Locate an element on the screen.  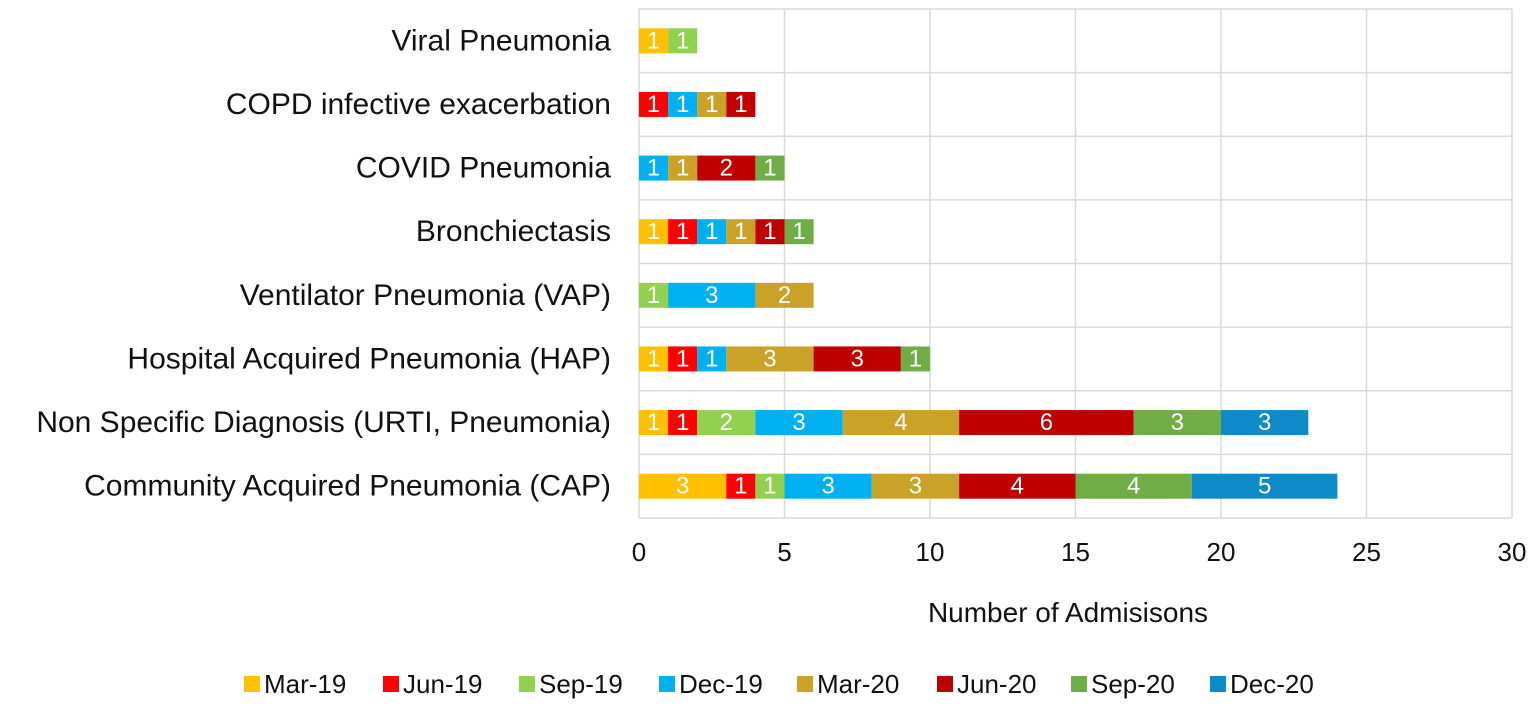
legend-label: Dec-19 is located at coordinates (721, 684).